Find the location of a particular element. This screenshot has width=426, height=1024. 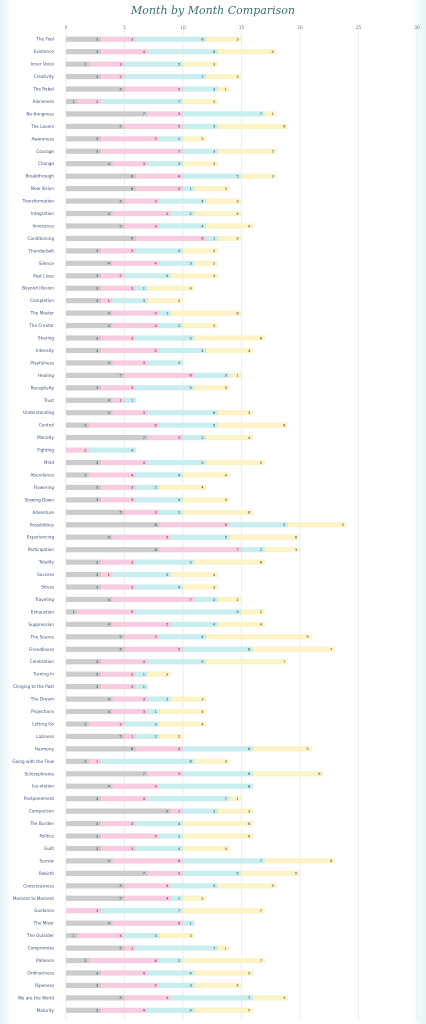

category-label: Playfulness is located at coordinates (42, 362).